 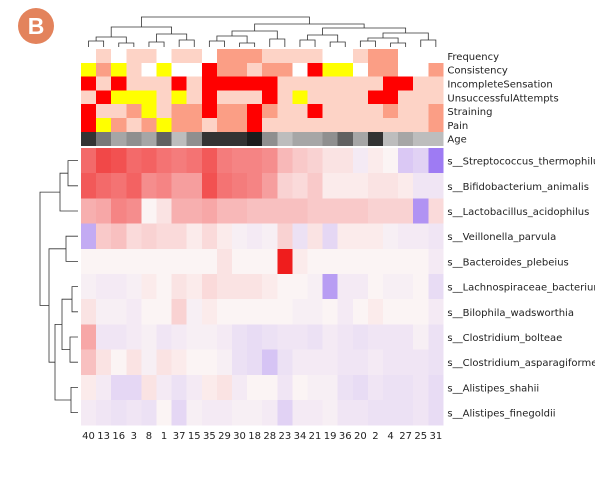 What do you see at coordinates (501, 414) in the screenshot?
I see `row-label: s__Alistipes_finegoldii` at bounding box center [501, 414].